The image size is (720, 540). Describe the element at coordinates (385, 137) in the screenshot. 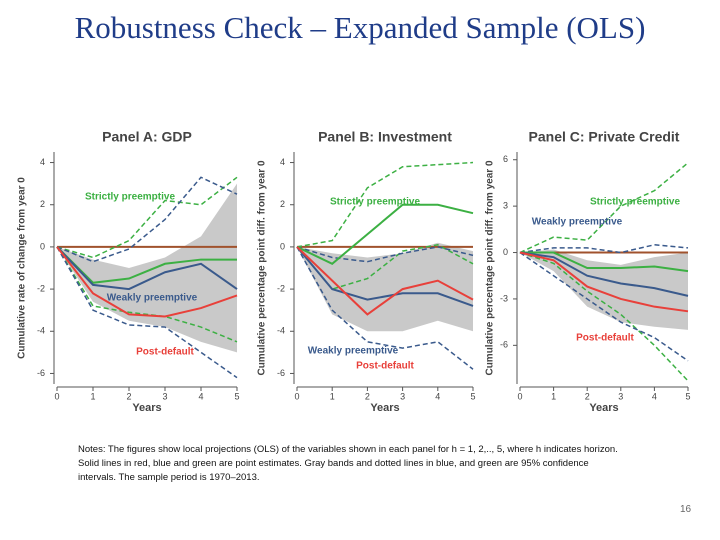

I see `panel-title: Panel B: Investment` at that location.